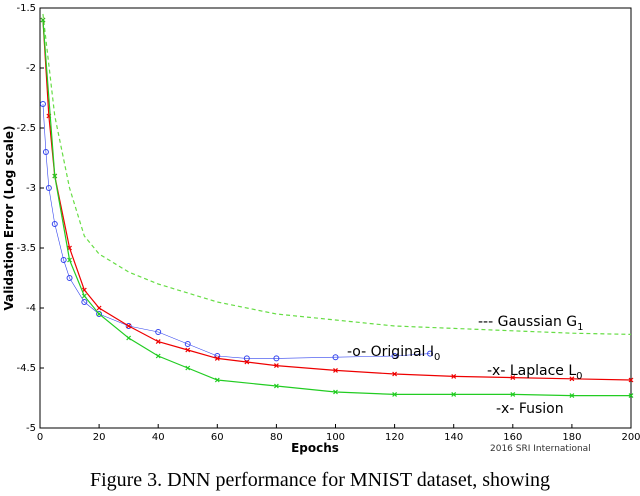 The width and height of the screenshot is (640, 496). What do you see at coordinates (540, 449) in the screenshot?
I see `watermark: 2016 SRI International` at bounding box center [540, 449].